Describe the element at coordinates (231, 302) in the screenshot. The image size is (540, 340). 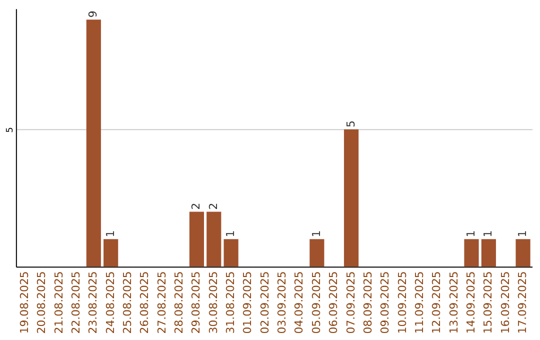
I see `x-tick-label: 31.08.2025` at that location.